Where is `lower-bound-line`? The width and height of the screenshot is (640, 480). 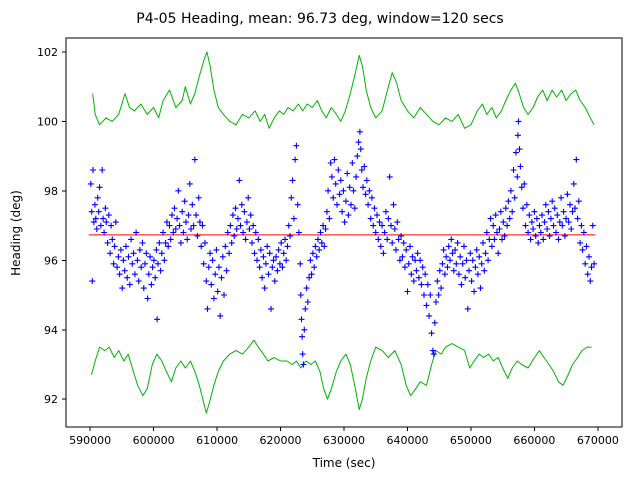 lower-bound-line is located at coordinates (341, 376).